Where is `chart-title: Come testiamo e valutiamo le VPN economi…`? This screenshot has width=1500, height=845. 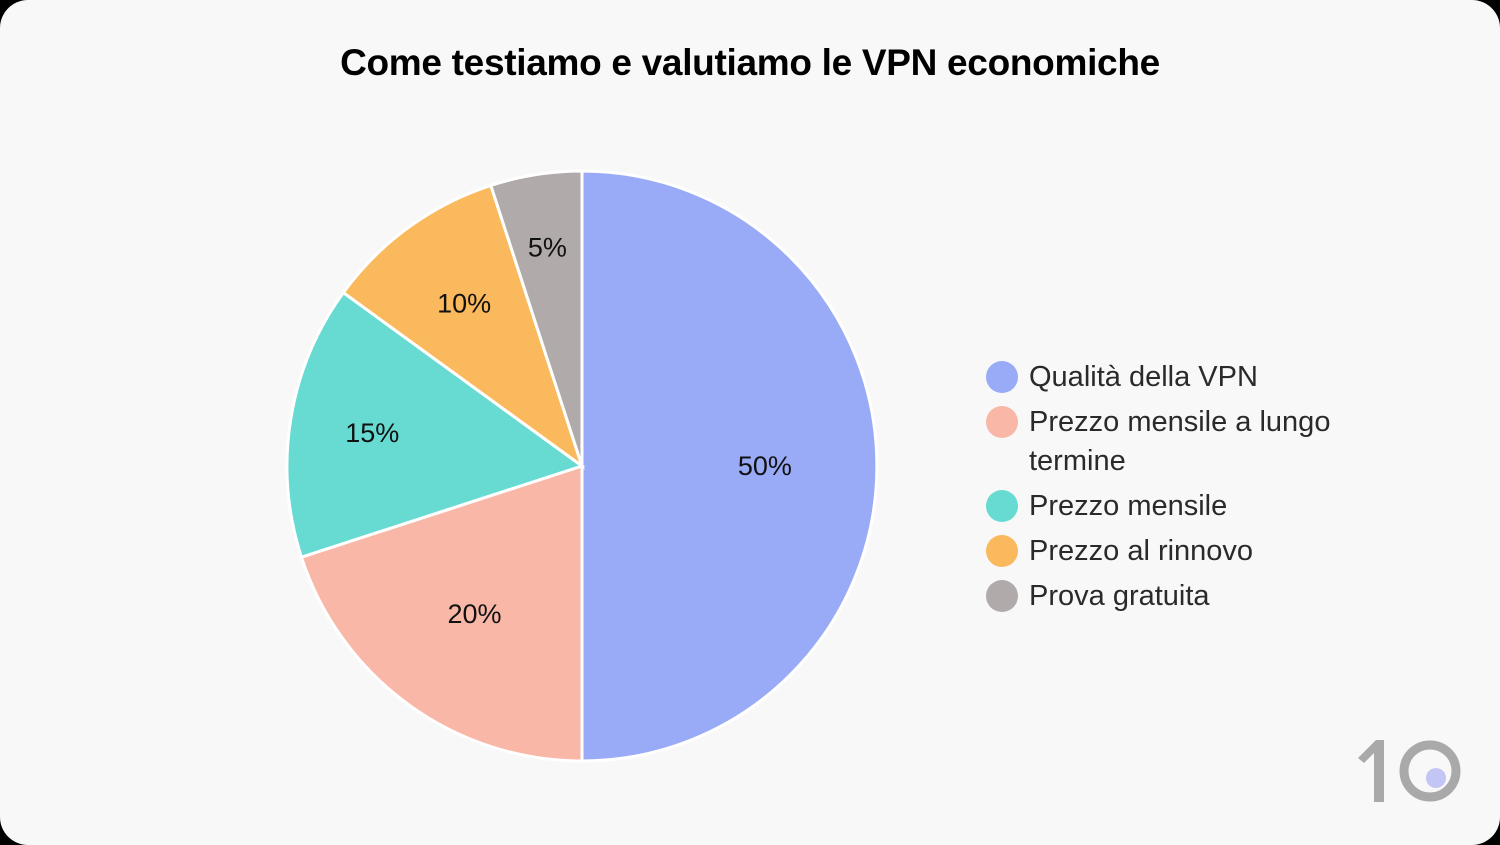
chart-title: Come testiamo e valutiamo le VPN economi… is located at coordinates (750, 62).